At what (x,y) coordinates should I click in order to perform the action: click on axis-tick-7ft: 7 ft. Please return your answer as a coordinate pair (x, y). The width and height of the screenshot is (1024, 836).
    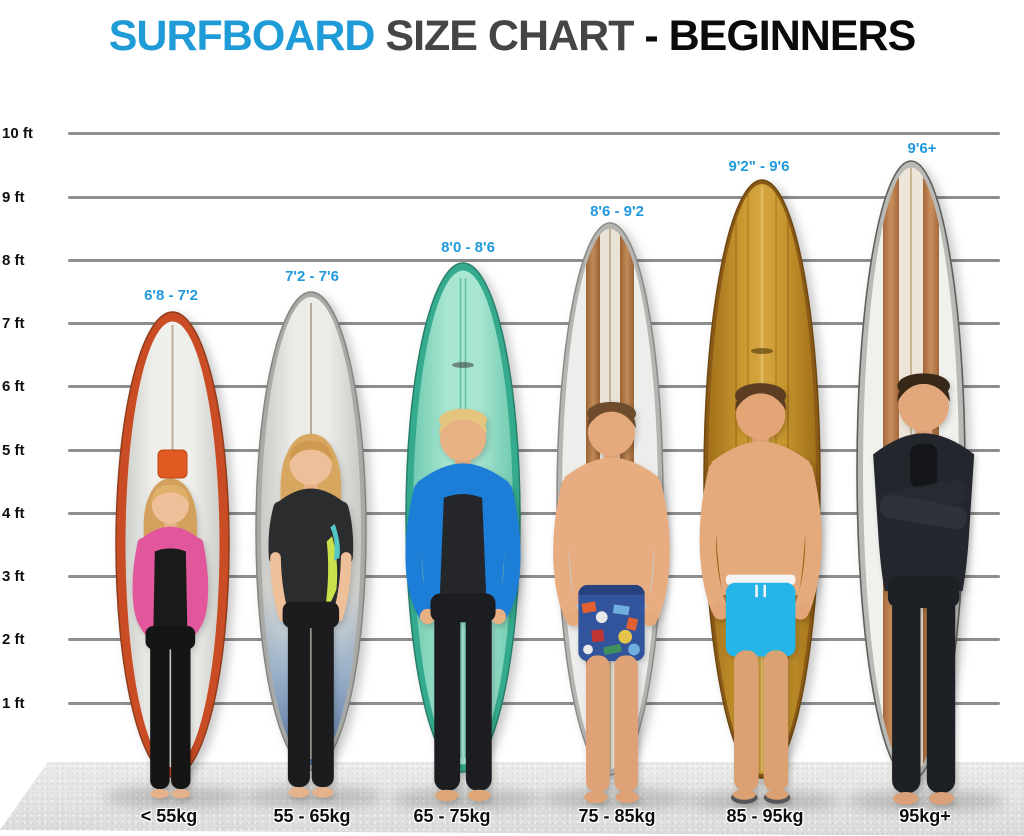
    Looking at the image, I should click on (13, 323).